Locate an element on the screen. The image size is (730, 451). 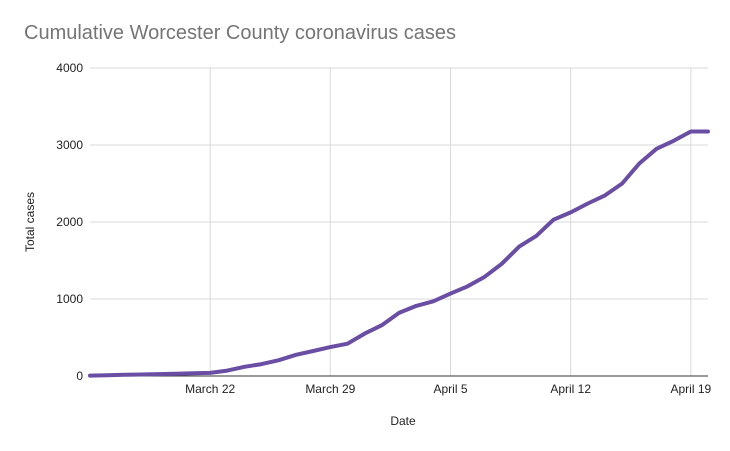
x-tick-label: March 22 is located at coordinates (210, 389).